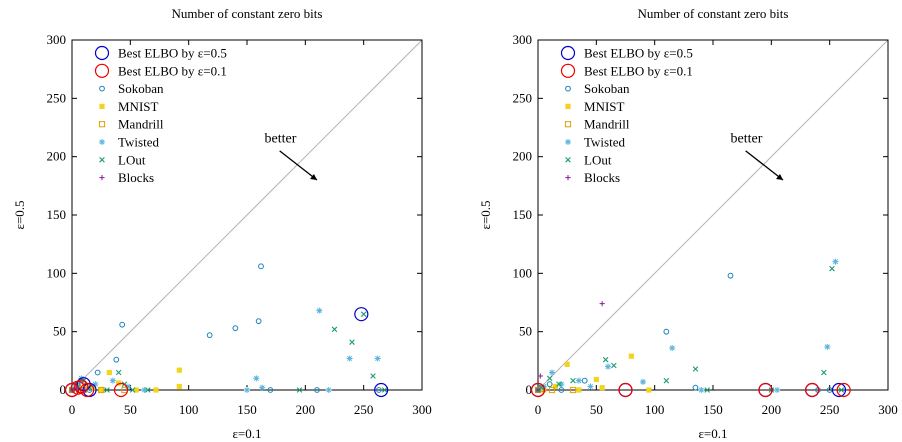 The width and height of the screenshot is (902, 442). Describe the element at coordinates (141, 88) in the screenshot. I see `legend-label: Sokoban` at that location.